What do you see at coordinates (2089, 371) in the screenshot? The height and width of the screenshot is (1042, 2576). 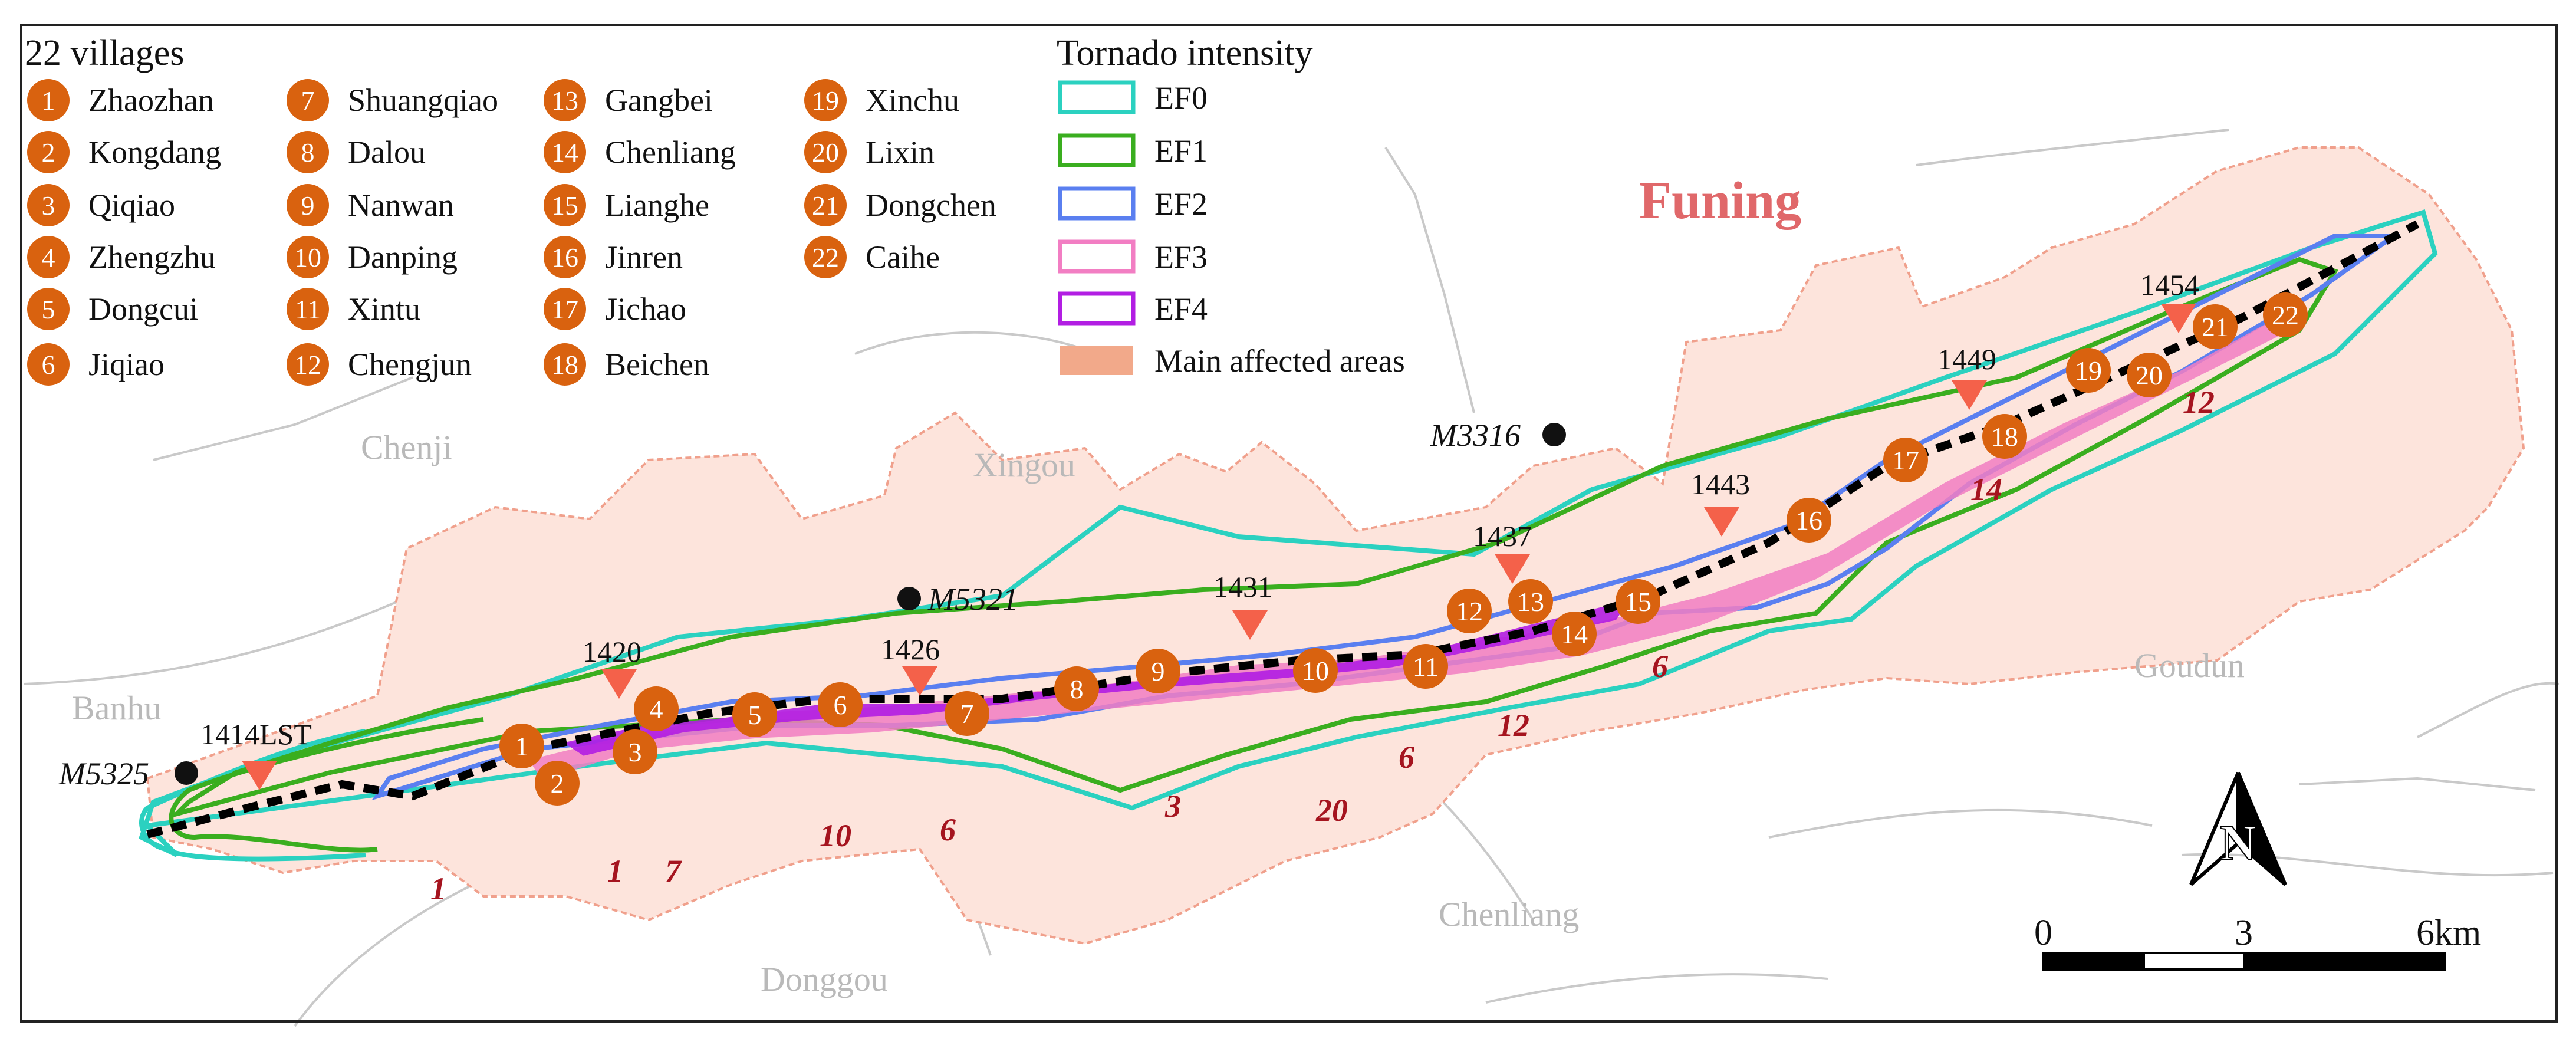 I see `svg-text: 19` at bounding box center [2089, 371].